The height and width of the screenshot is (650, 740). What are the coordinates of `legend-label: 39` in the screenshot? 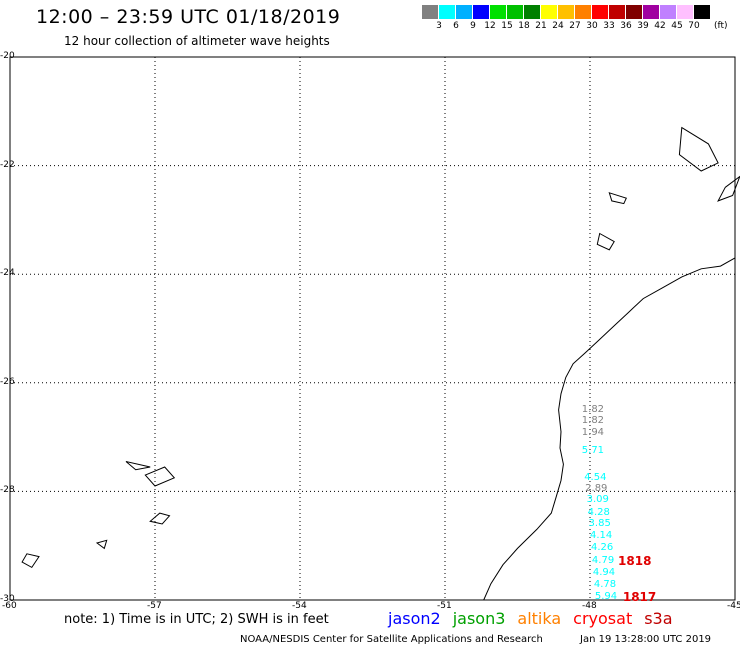 It's located at (643, 26).